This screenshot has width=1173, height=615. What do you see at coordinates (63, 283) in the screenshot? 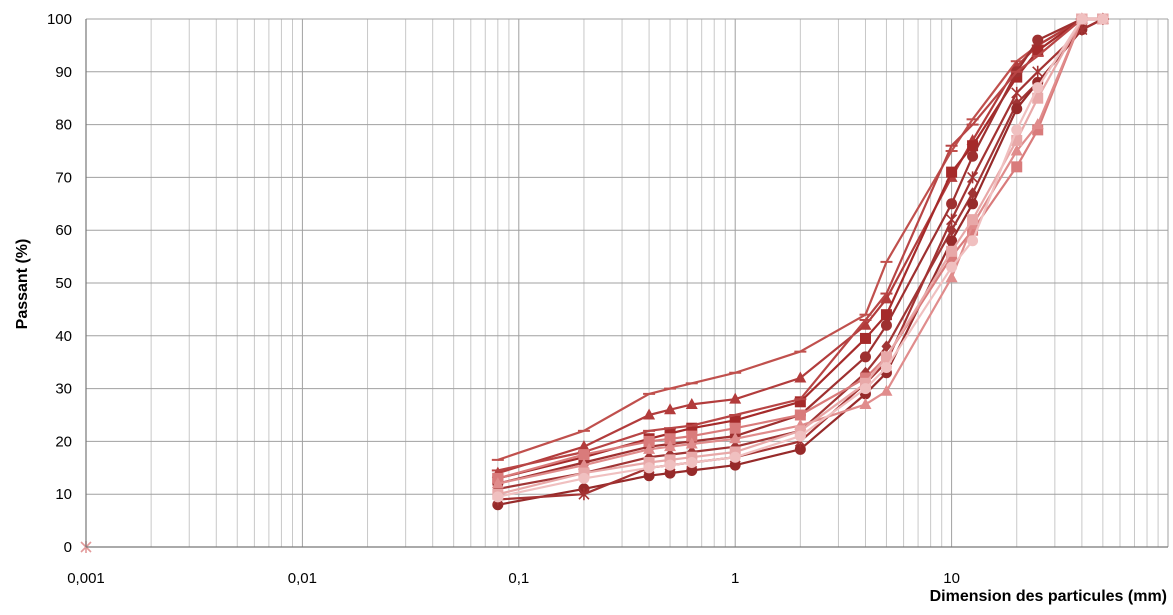
I see `y-tick-label: 50` at bounding box center [63, 283].